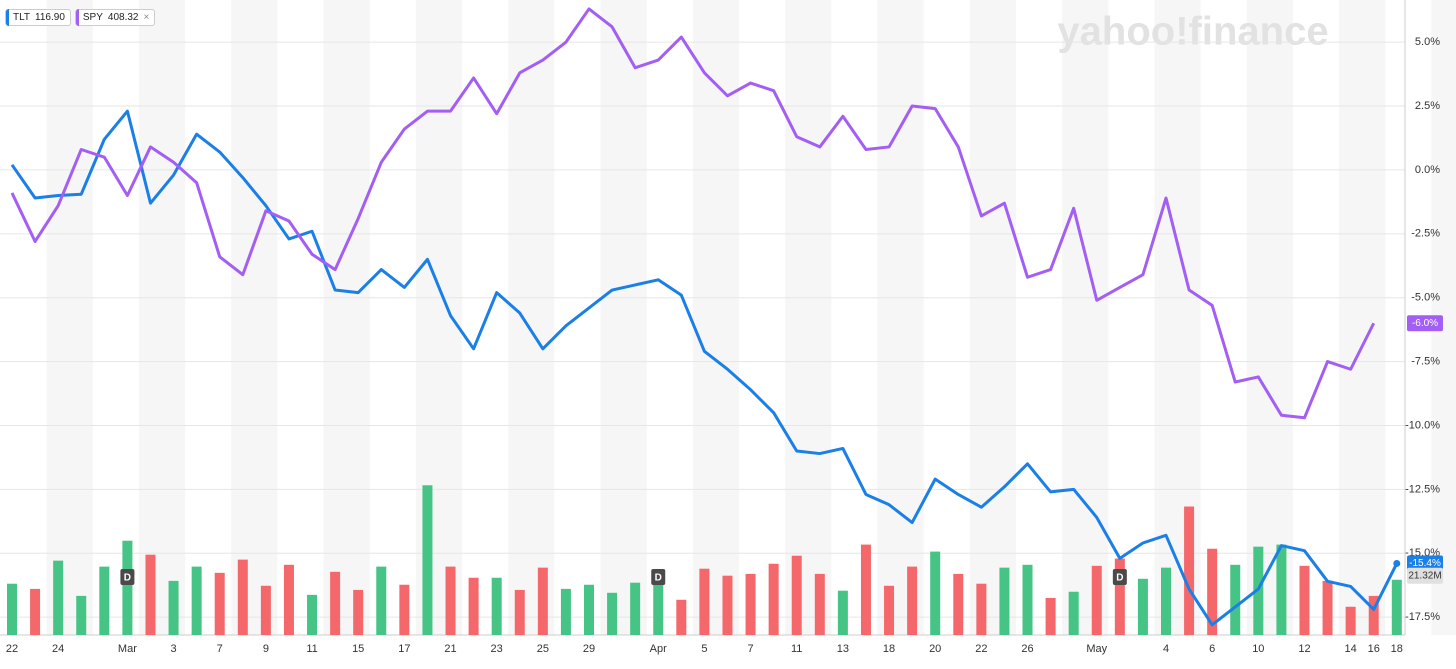 The height and width of the screenshot is (669, 1456). What do you see at coordinates (1027, 649) in the screenshot?
I see `x-tick-label: 26` at bounding box center [1027, 649].